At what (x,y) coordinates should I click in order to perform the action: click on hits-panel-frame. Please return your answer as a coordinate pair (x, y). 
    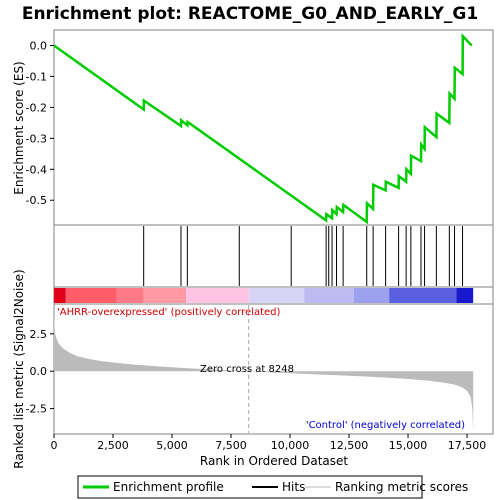
    Looking at the image, I should click on (273, 256).